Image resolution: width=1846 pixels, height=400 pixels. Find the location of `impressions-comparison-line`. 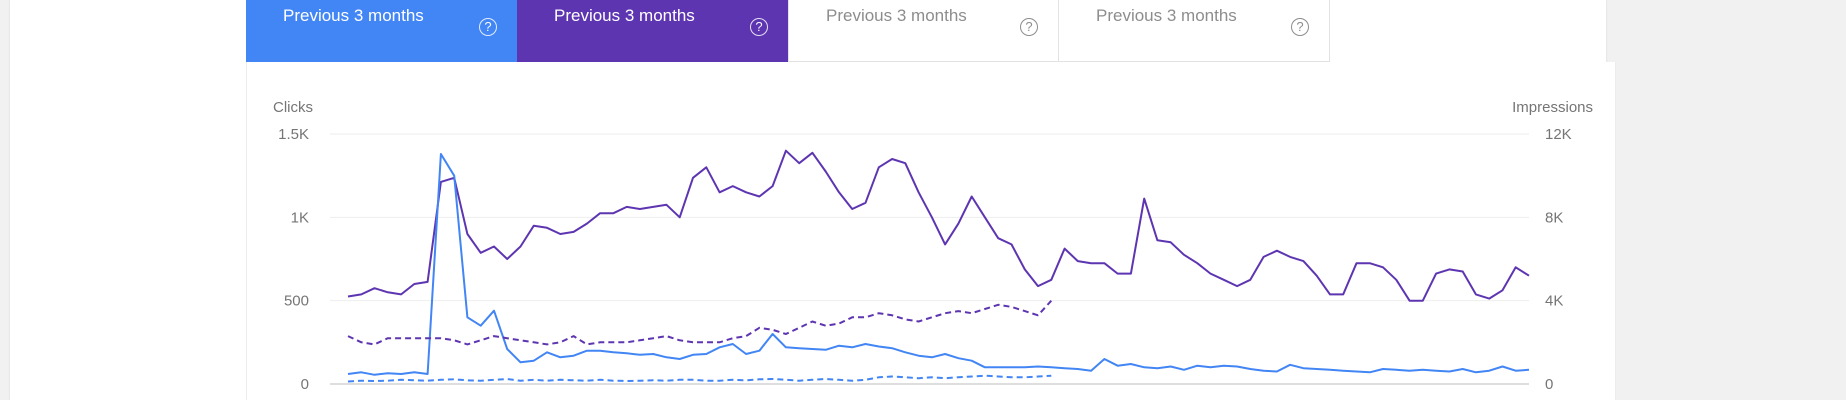

impressions-comparison-line is located at coordinates (700, 323).